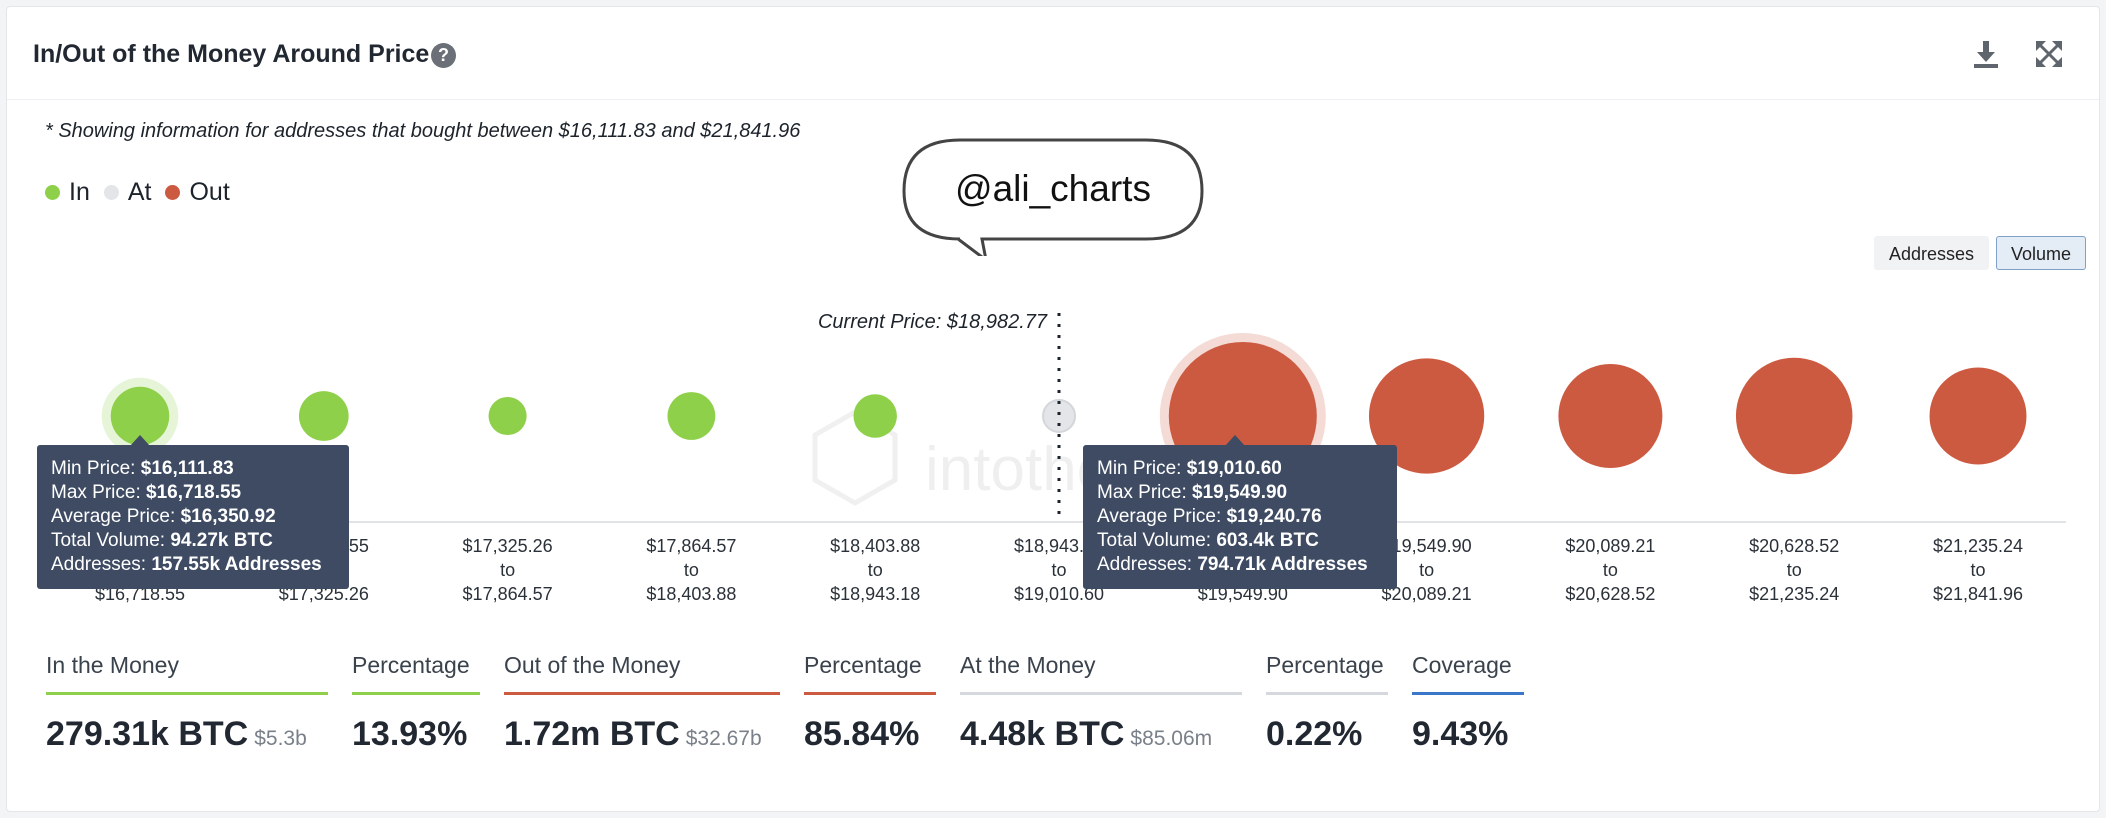  Describe the element at coordinates (410, 734) in the screenshot. I see `stat-value: 13.93%` at that location.